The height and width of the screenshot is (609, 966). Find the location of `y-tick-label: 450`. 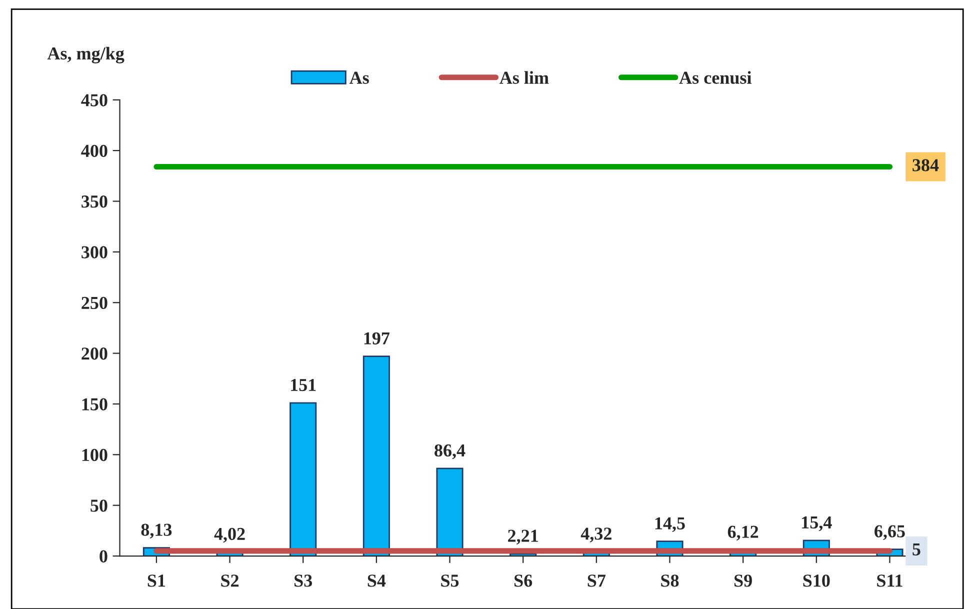

y-tick-label: 450 is located at coordinates (94, 100).